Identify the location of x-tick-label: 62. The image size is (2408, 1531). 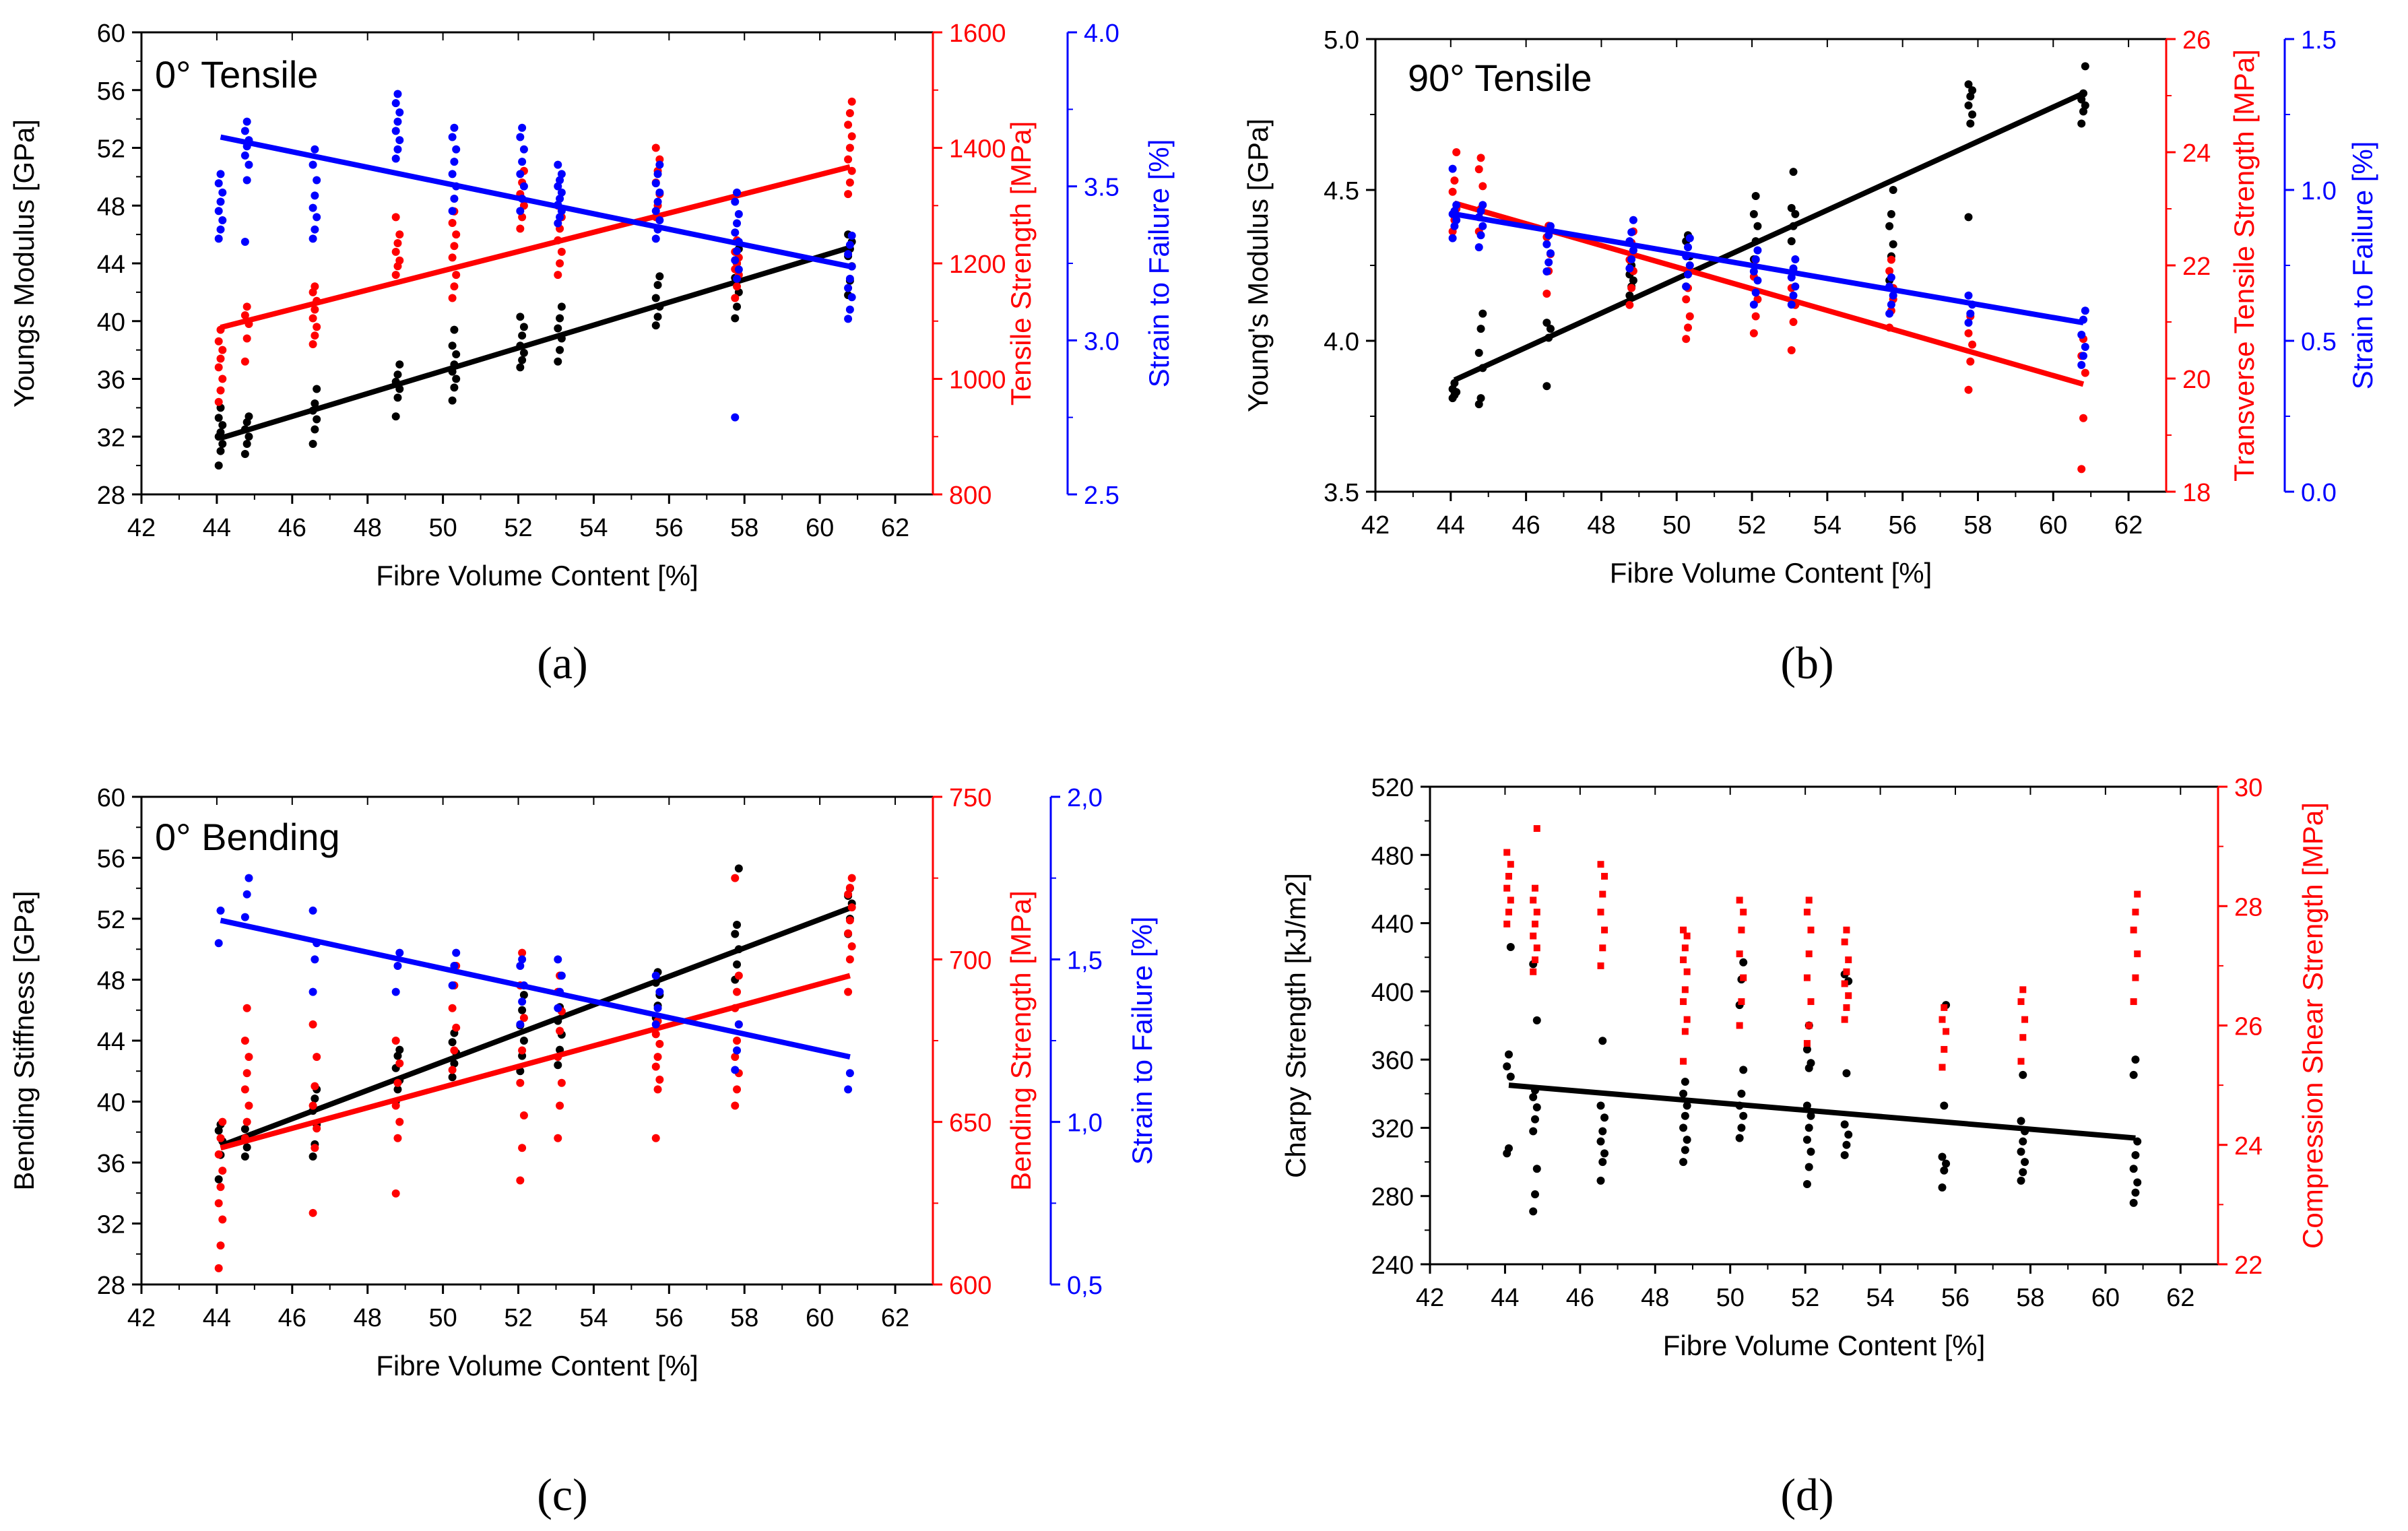
(2180, 1298).